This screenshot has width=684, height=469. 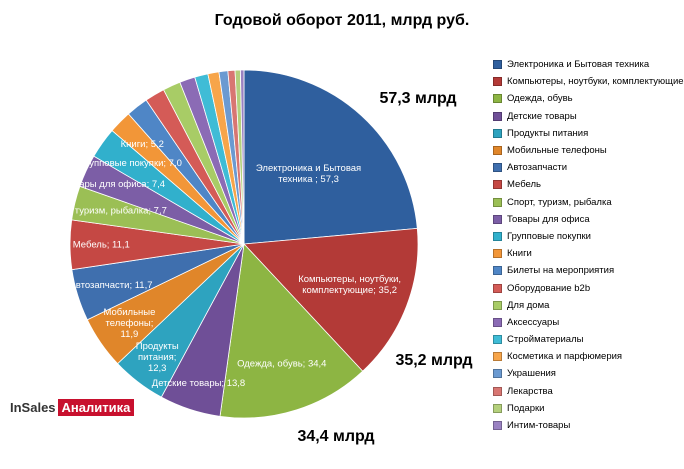 I want to click on brand-logo-text: InSales, so click(x=33, y=407).